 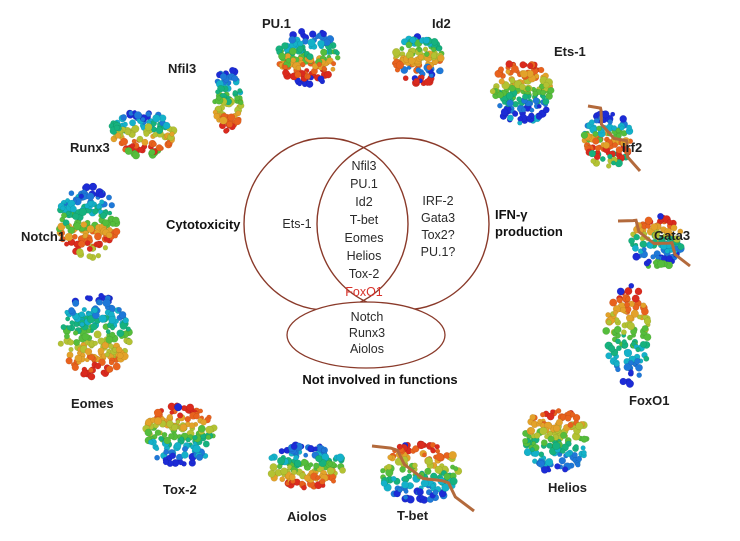 What do you see at coordinates (423, 478) in the screenshot?
I see `tbet-dna` at bounding box center [423, 478].